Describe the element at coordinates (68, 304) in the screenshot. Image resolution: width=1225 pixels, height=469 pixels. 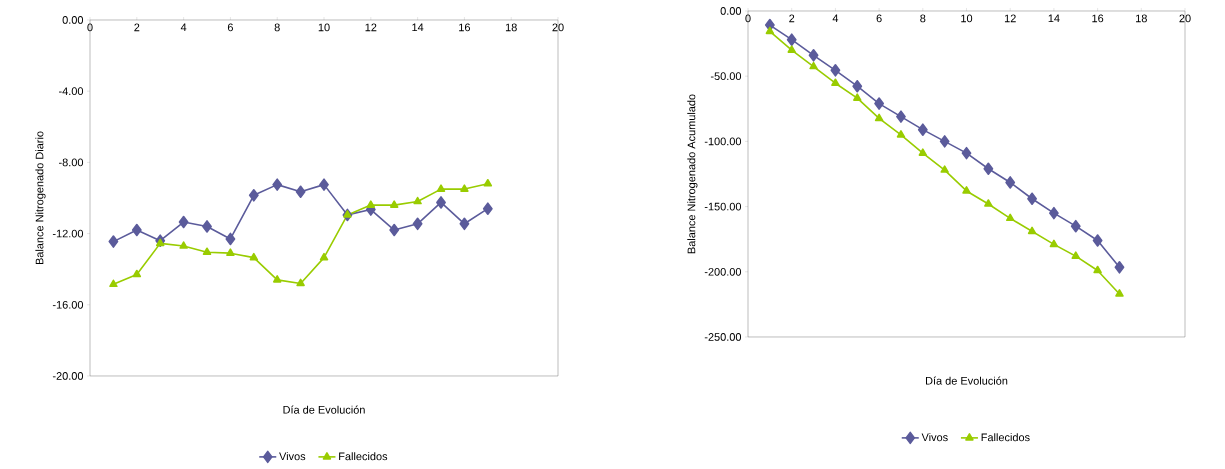
I see `y-tick-label: -16.00` at that location.